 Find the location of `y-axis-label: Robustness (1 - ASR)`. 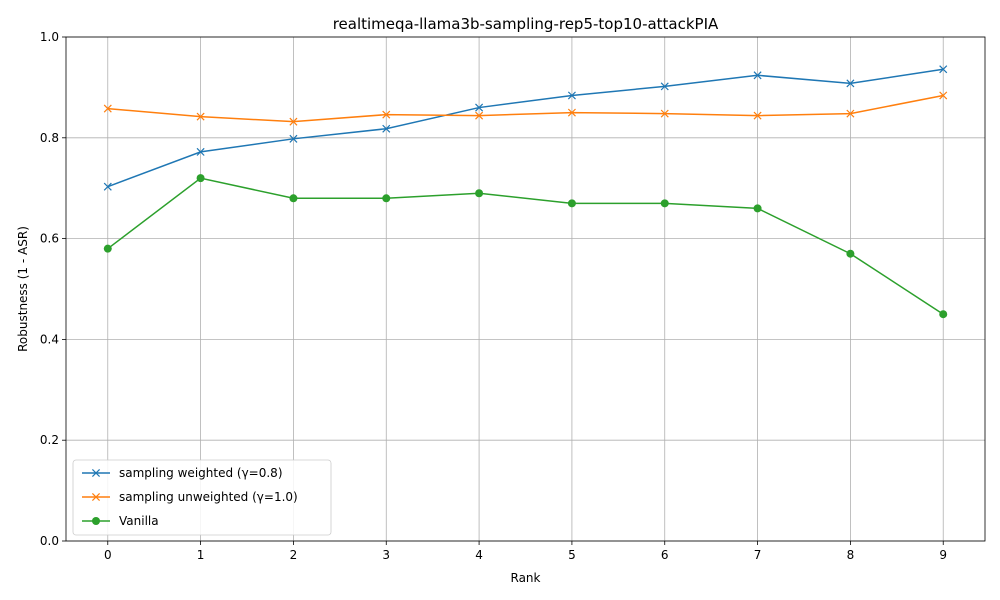

y-axis-label: Robustness (1 - ASR) is located at coordinates (23, 289).